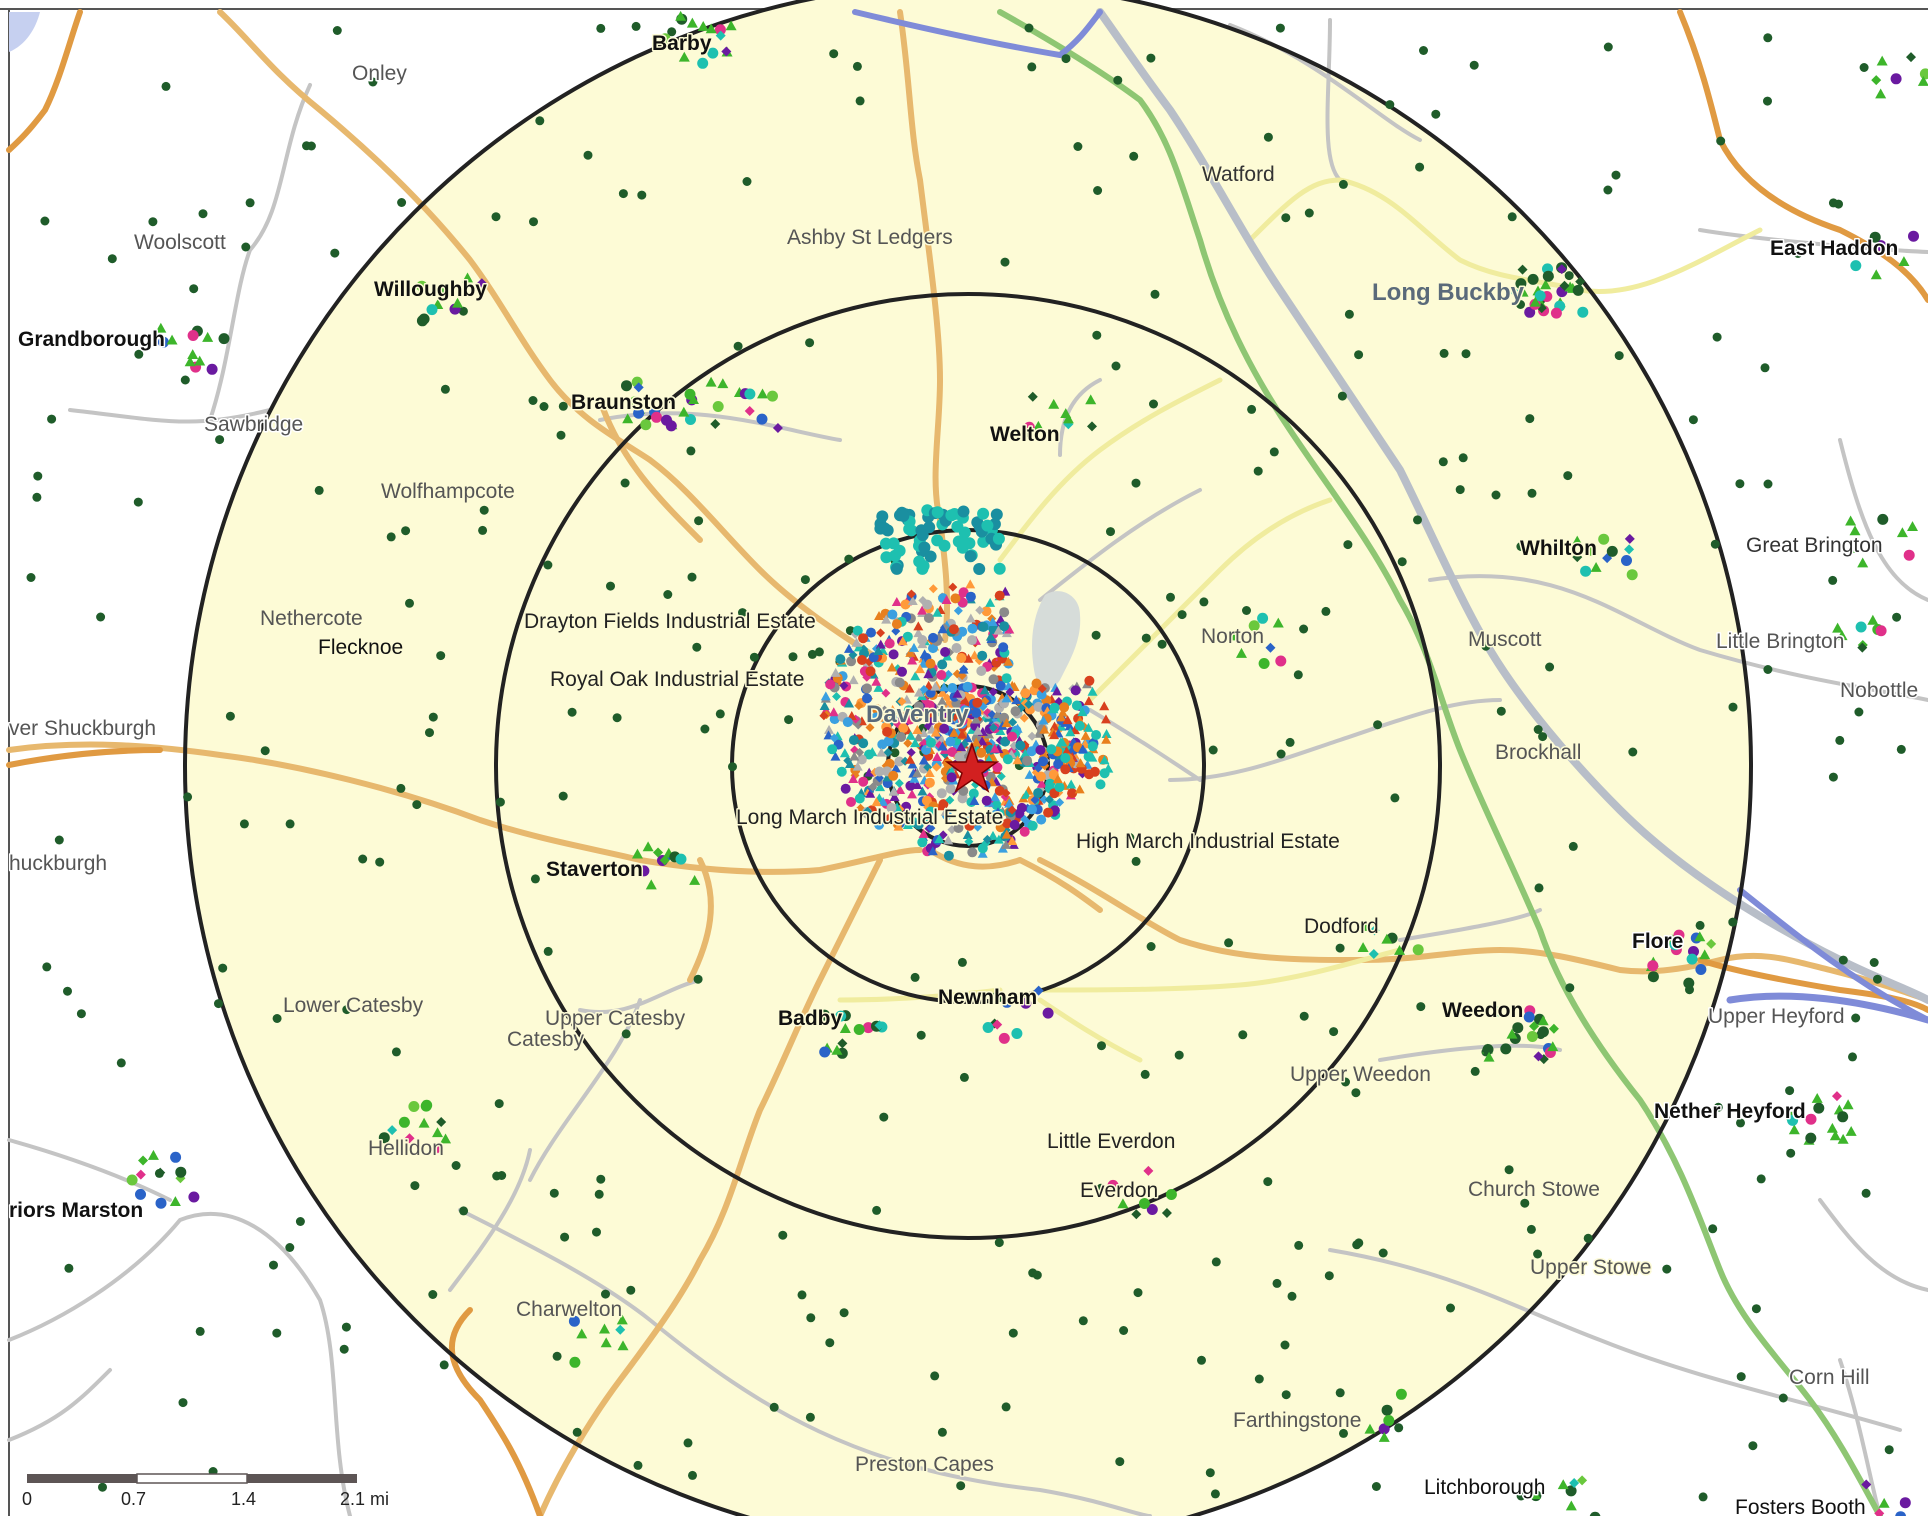  I want to click on label-flore: Flore, so click(1657, 941).